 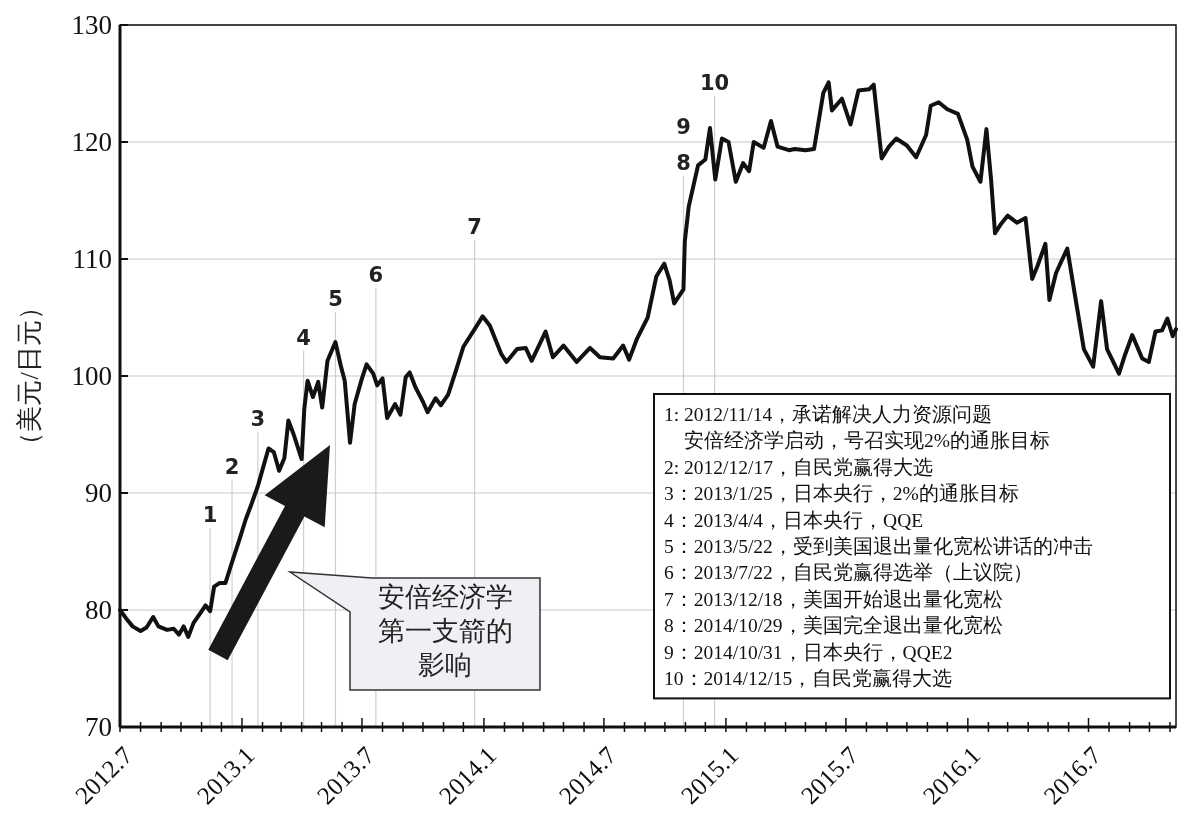 I want to click on annotation: 6：2013/7/22，自民党赢得选举（上议院）, so click(x=848, y=573).